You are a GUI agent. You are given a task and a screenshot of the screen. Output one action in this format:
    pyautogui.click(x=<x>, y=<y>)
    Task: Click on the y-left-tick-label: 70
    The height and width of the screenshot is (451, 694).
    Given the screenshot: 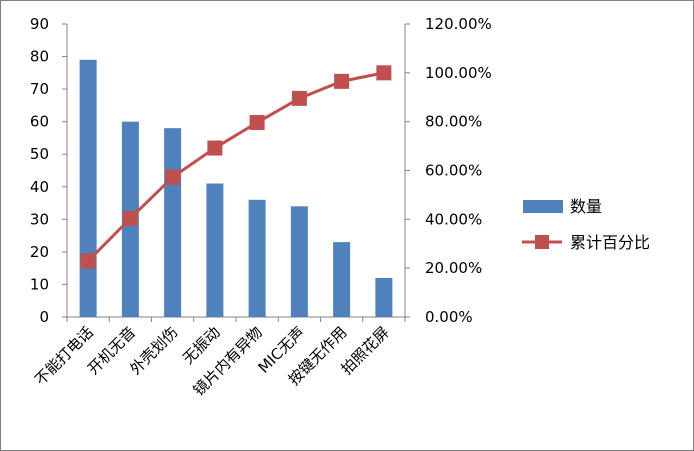 What is the action you would take?
    pyautogui.click(x=39, y=89)
    